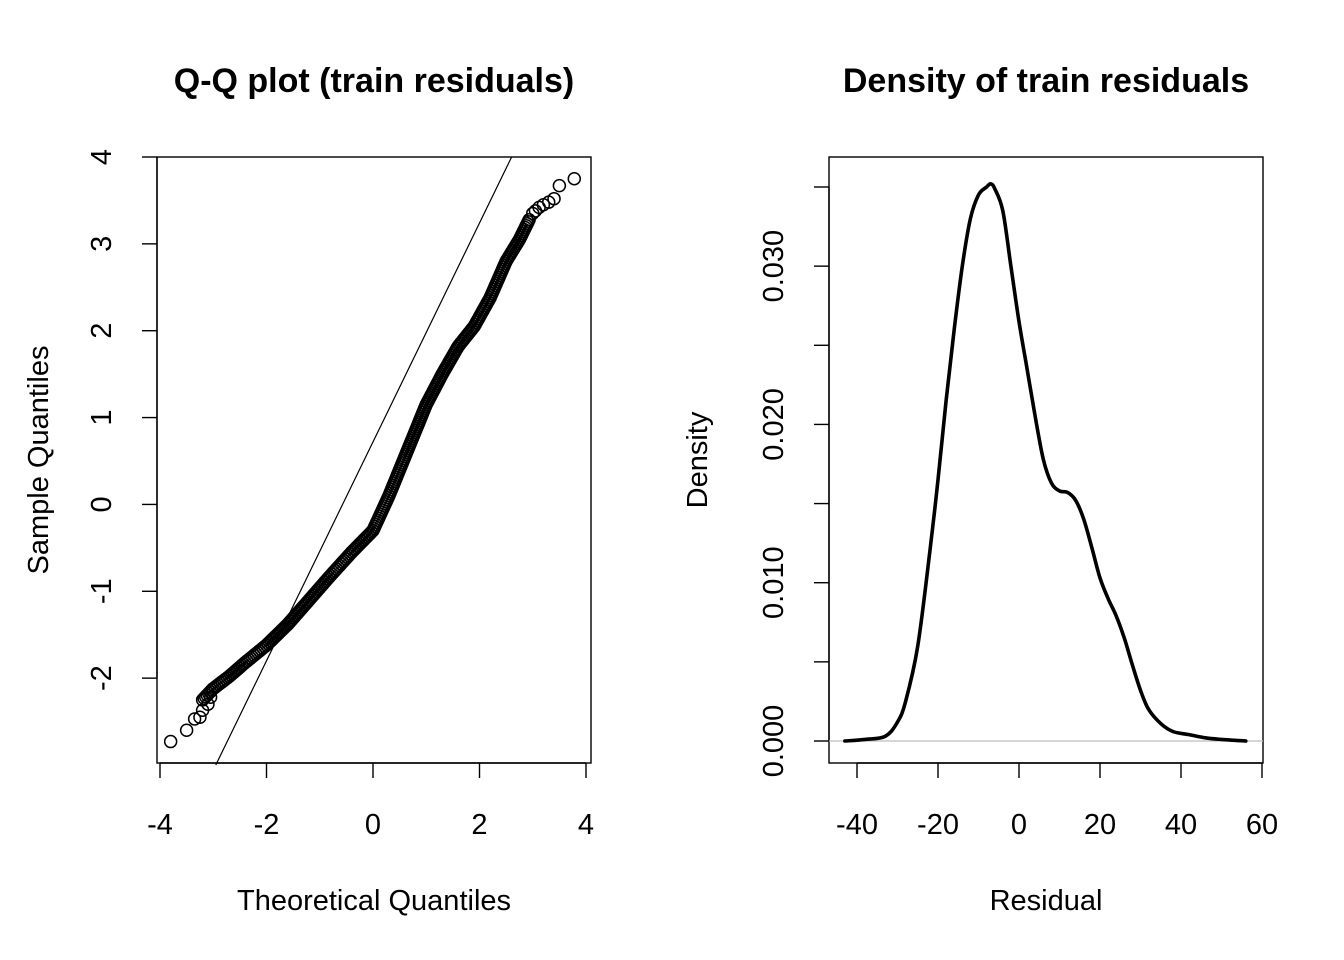 Image resolution: width=1344 pixels, height=960 pixels. I want to click on density-y-axis: 0.000 0.010 0.020 0.030, so click(794, 482).